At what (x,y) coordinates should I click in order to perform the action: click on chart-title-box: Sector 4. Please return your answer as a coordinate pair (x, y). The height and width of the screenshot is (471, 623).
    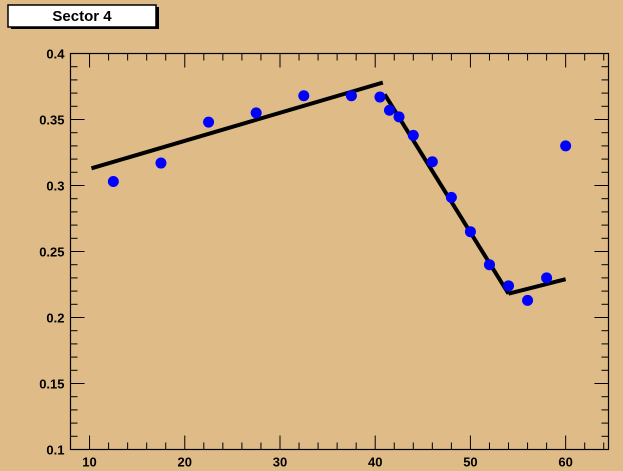
    Looking at the image, I should click on (83, 16).